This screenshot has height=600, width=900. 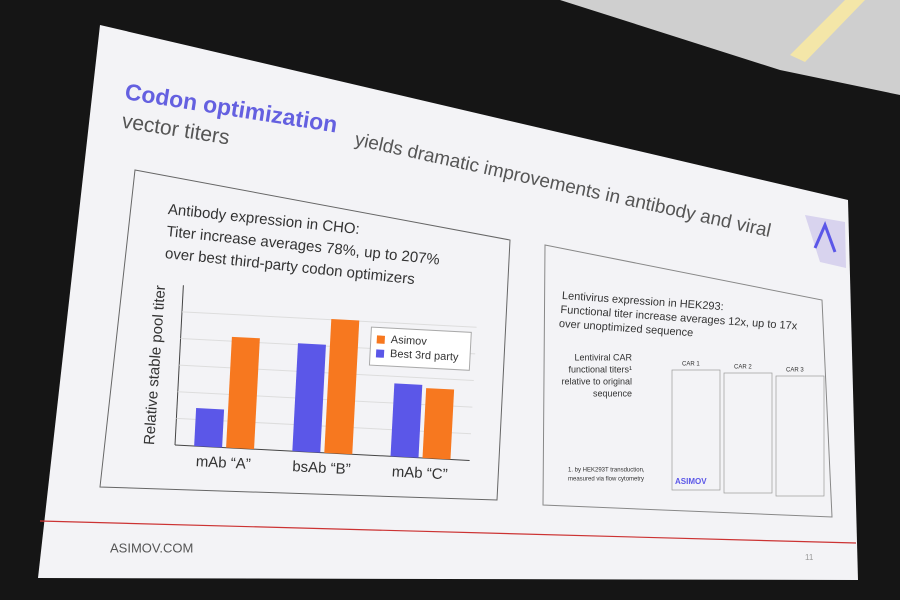 What do you see at coordinates (691, 365) in the screenshot?
I see `mini-title: CAR 1` at bounding box center [691, 365].